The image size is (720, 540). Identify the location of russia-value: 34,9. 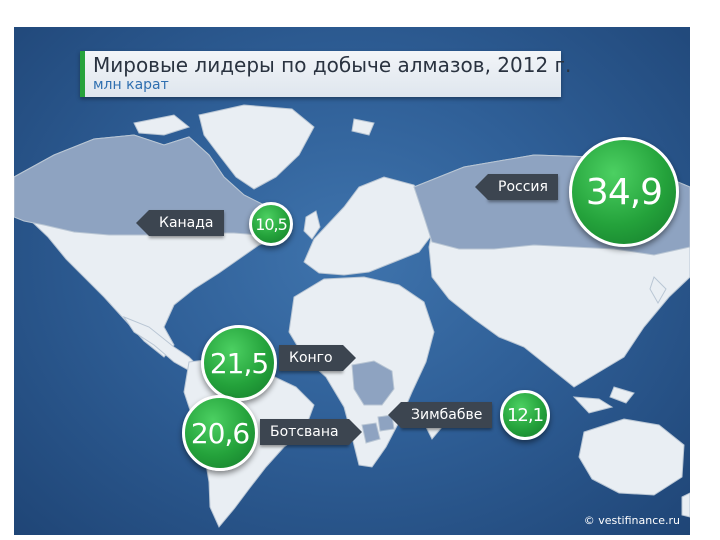
(624, 192).